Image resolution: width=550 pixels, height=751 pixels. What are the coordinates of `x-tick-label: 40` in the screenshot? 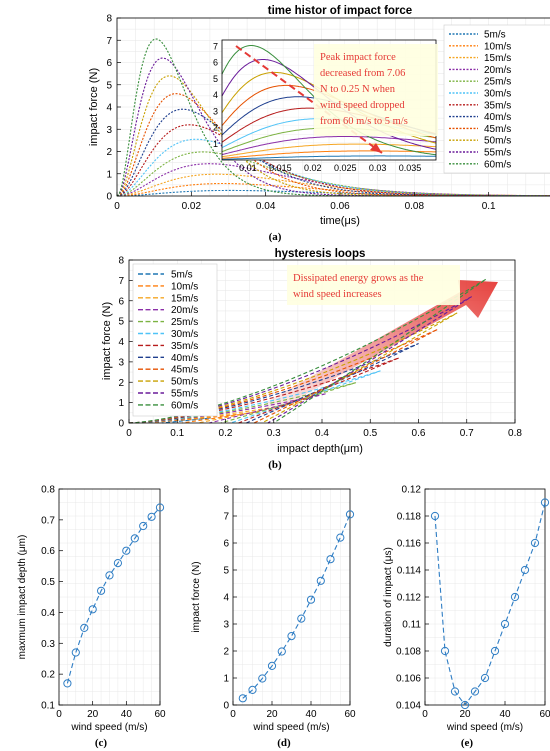 It's located at (127, 714).